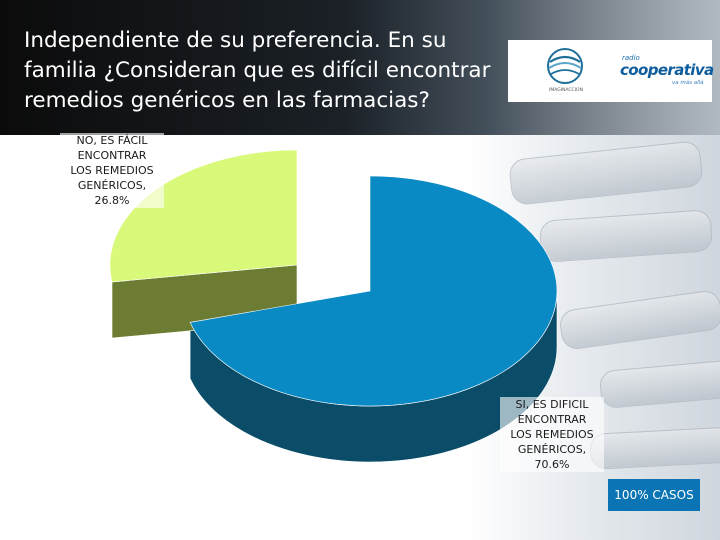 The width and height of the screenshot is (720, 540). I want to click on cooperativa-logo: radio cooperativa va más allá, so click(666, 72).